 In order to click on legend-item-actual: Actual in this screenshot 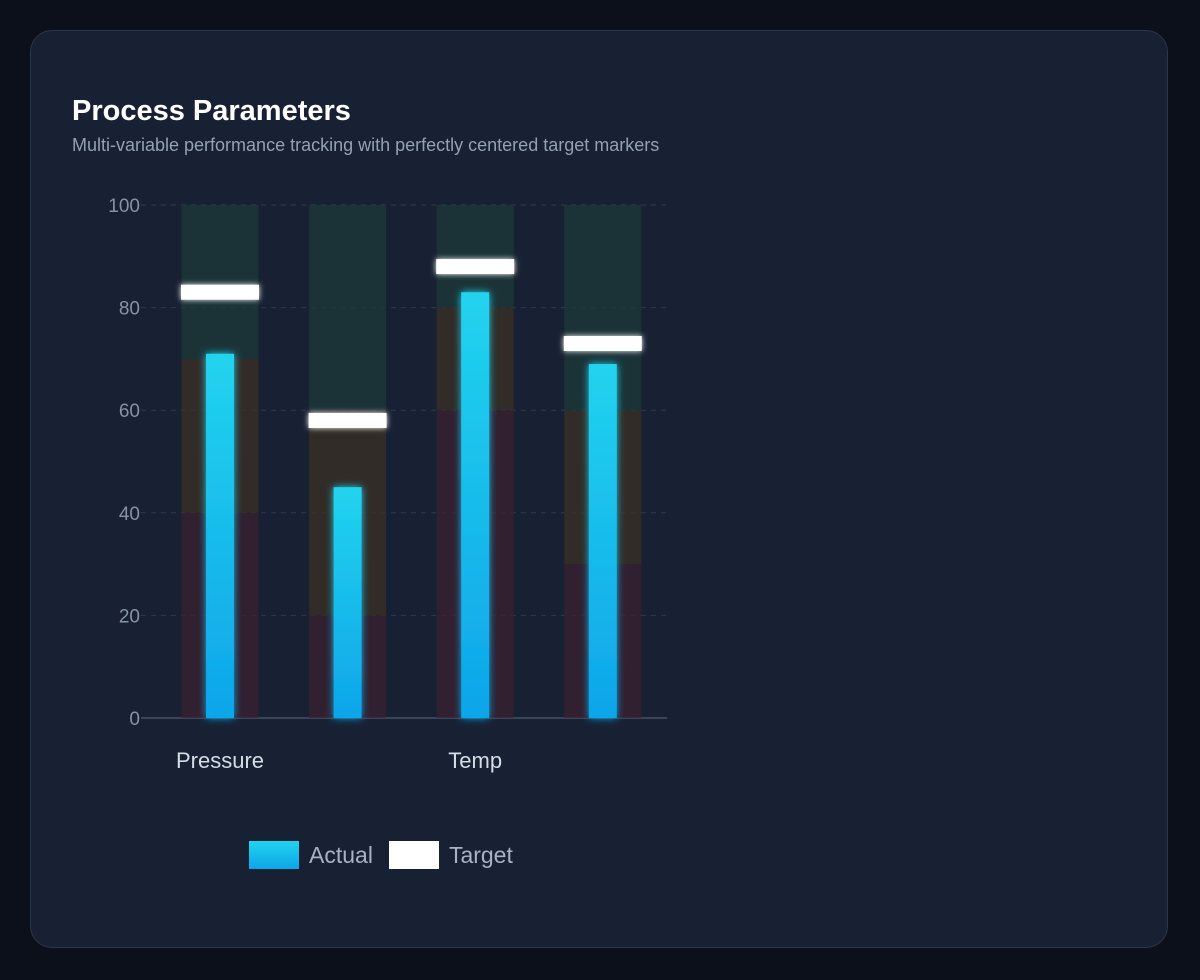, I will do `click(311, 855)`.